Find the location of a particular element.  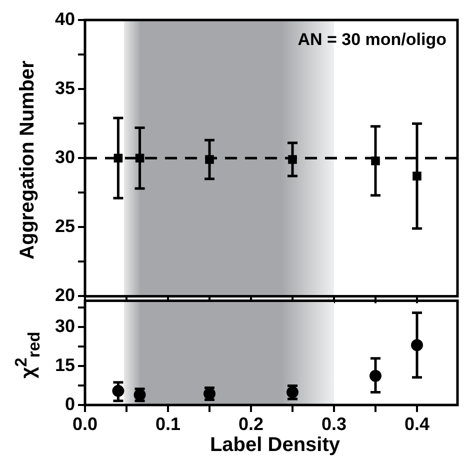

y-tick-label: 35 is located at coordinates (64, 88).